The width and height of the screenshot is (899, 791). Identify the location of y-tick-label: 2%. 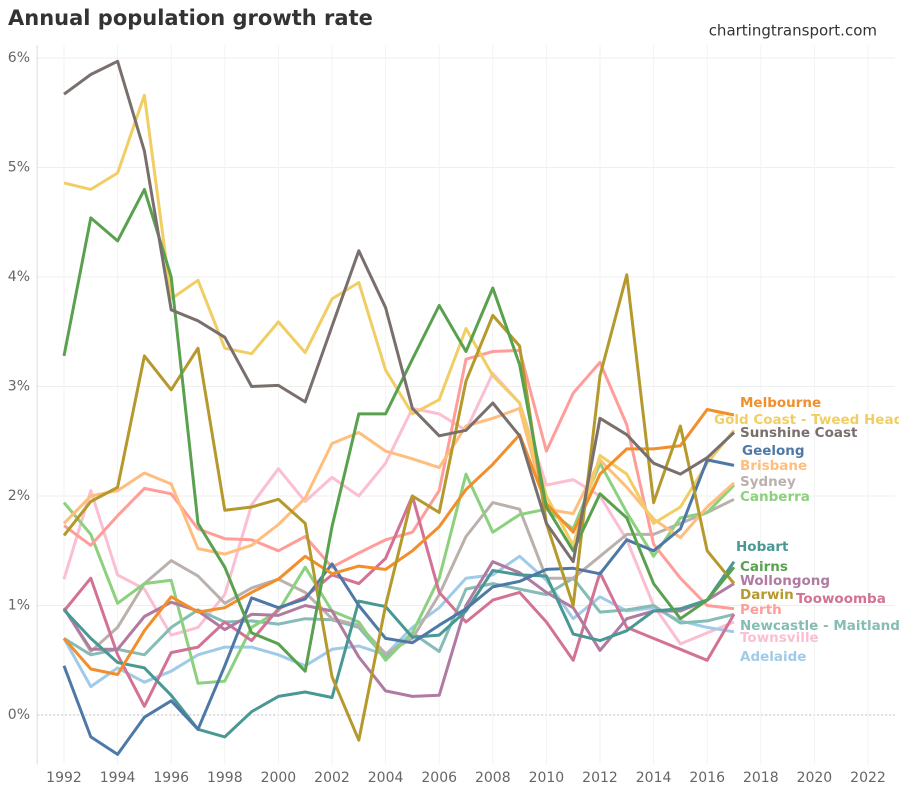
(19, 496).